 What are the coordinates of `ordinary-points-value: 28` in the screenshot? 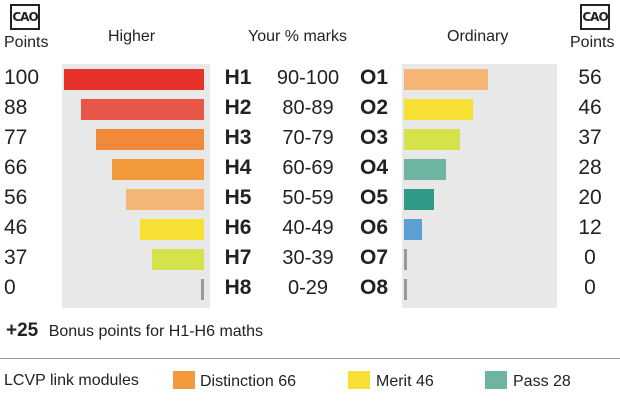 It's located at (590, 167).